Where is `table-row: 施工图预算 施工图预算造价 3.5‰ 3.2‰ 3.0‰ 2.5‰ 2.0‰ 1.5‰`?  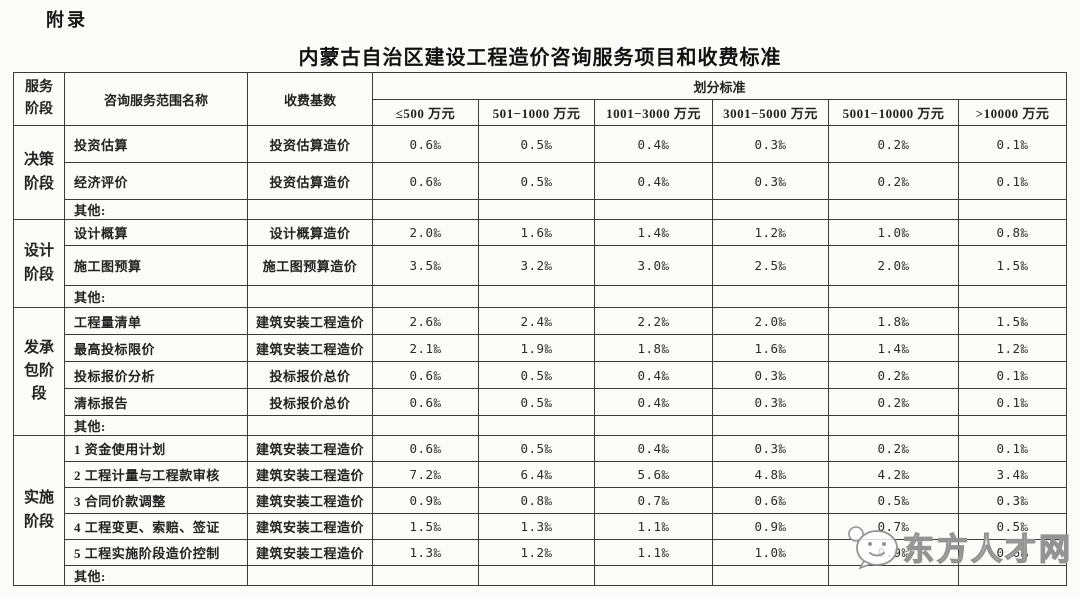 table-row: 施工图预算 施工图预算造价 3.5‰ 3.2‰ 3.0‰ 2.5‰ 2.0‰ 1.5‰ is located at coordinates (541, 265).